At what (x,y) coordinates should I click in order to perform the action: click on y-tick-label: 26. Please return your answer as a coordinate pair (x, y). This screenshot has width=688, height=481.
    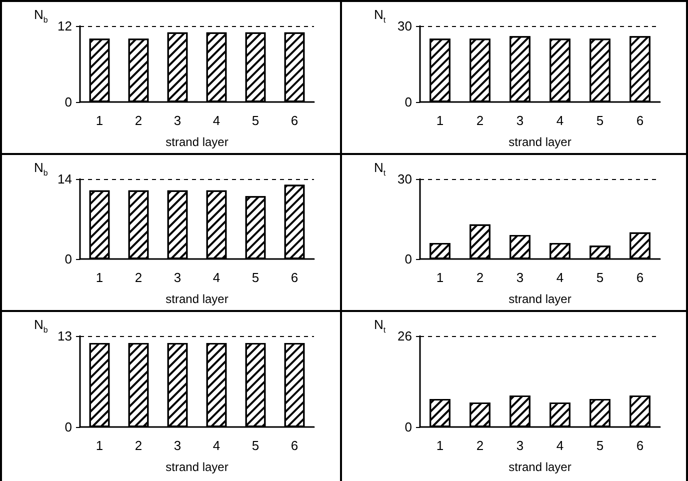
    Looking at the image, I should click on (405, 336).